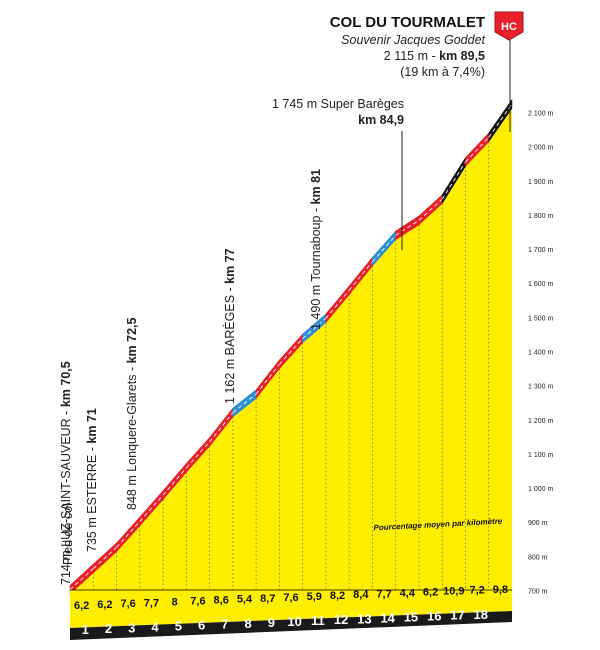 The width and height of the screenshot is (600, 650). I want to click on km-number: 5, so click(178, 626).